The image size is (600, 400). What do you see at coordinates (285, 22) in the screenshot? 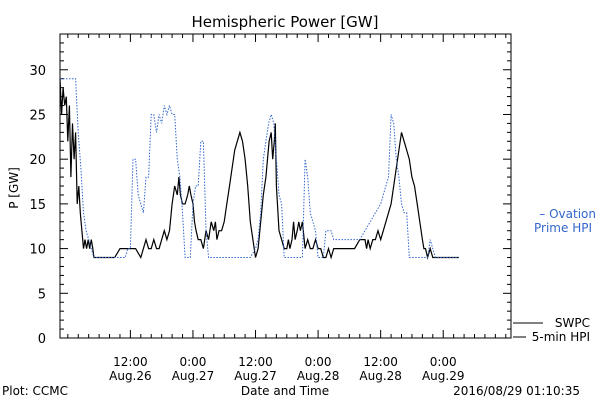
I see `chart-title: Hemispheric Power [GW]` at bounding box center [285, 22].